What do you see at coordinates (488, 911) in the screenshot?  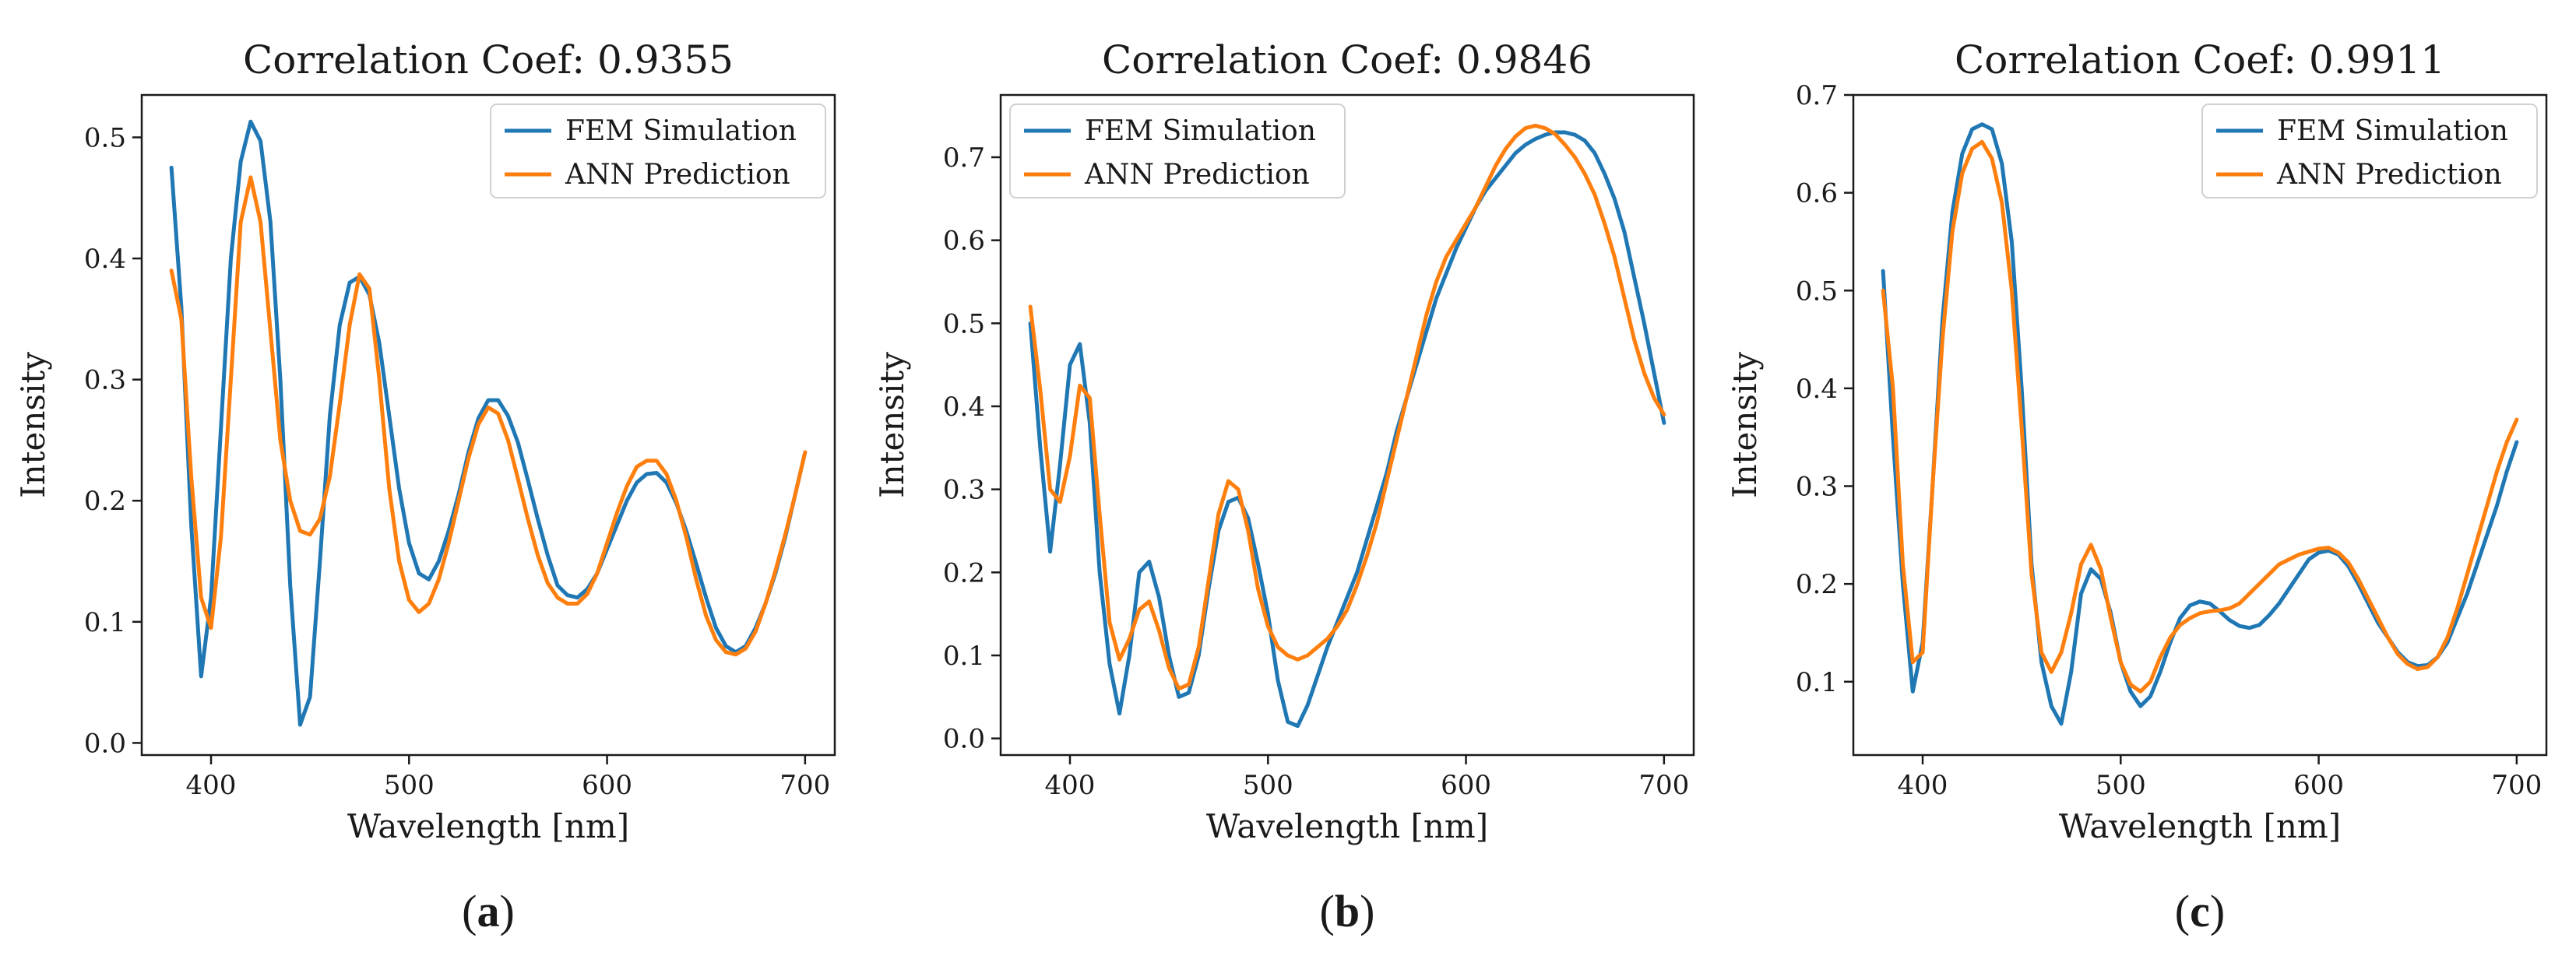 I see `panel-label: (a)` at bounding box center [488, 911].